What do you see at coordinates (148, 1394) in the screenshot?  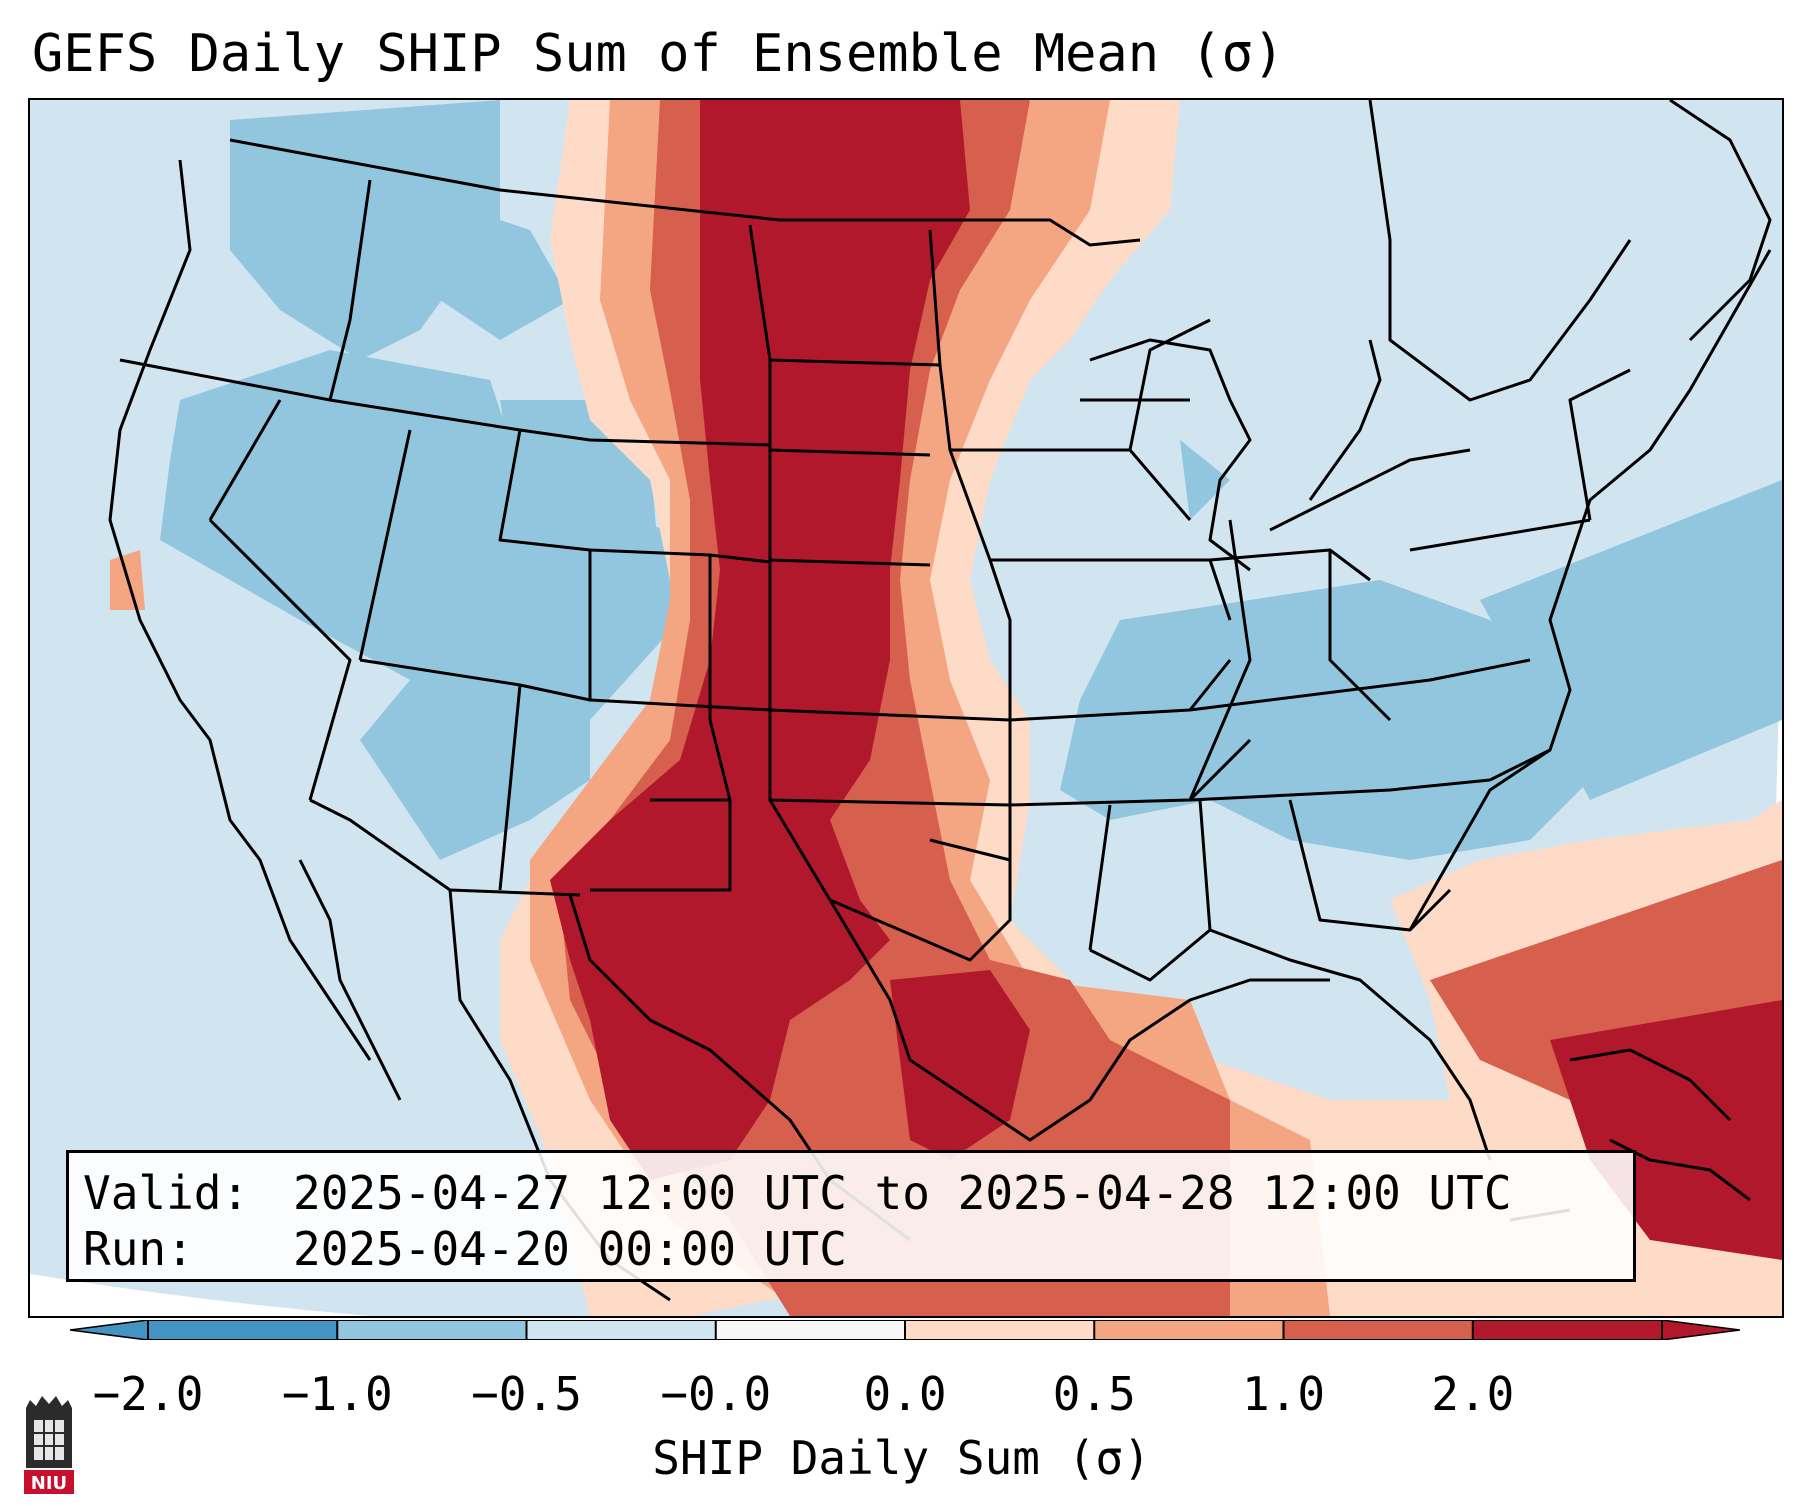 I see `colorbar-tick-label: −2.0` at bounding box center [148, 1394].